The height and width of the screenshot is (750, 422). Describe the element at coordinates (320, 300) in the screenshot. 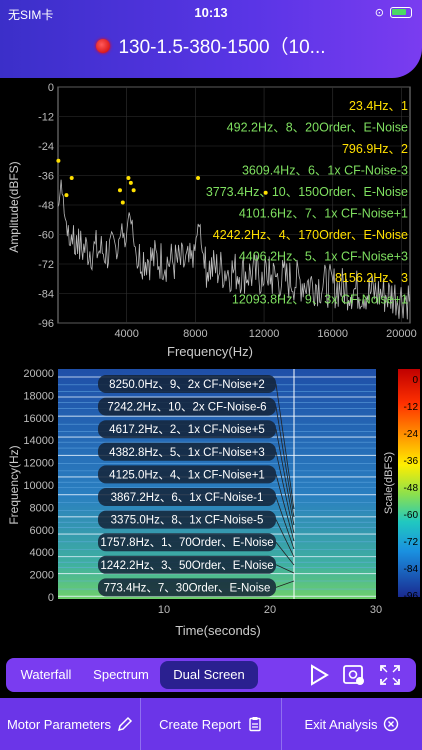

I see `peak-annotation: 12093.8Hz、9、3x CF-Noise+1` at that location.